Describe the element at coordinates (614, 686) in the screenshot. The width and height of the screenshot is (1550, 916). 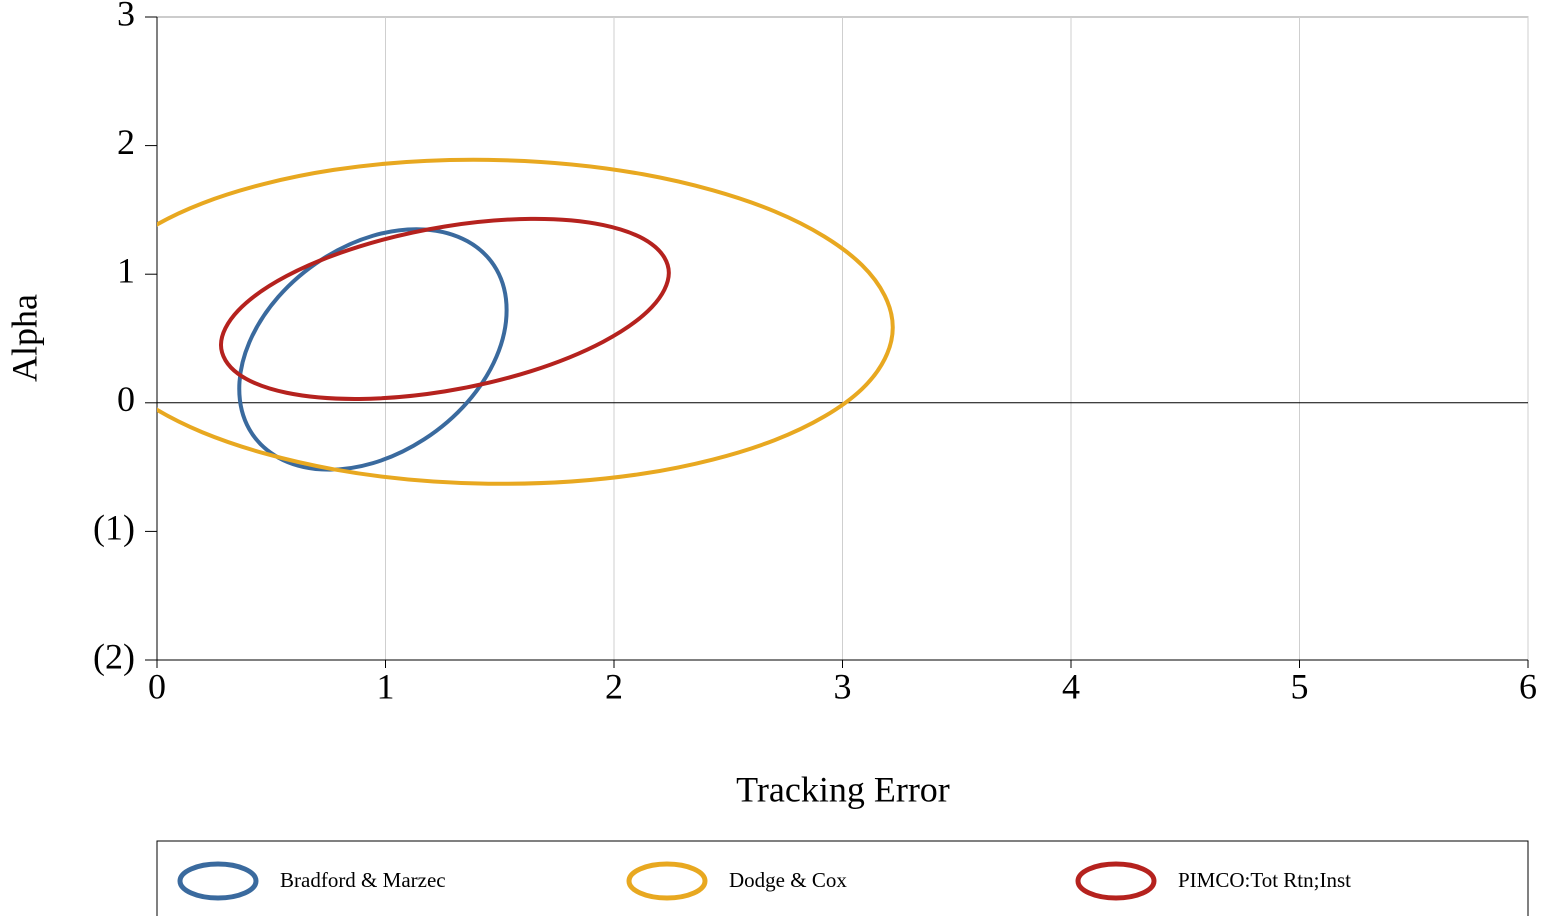
I see `x-tick-label: 2` at that location.